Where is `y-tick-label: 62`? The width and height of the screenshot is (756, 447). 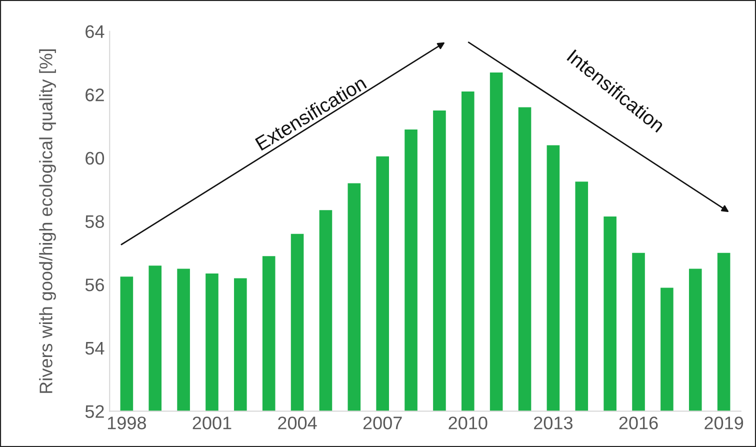
y-tick-label: 62 is located at coordinates (95, 95).